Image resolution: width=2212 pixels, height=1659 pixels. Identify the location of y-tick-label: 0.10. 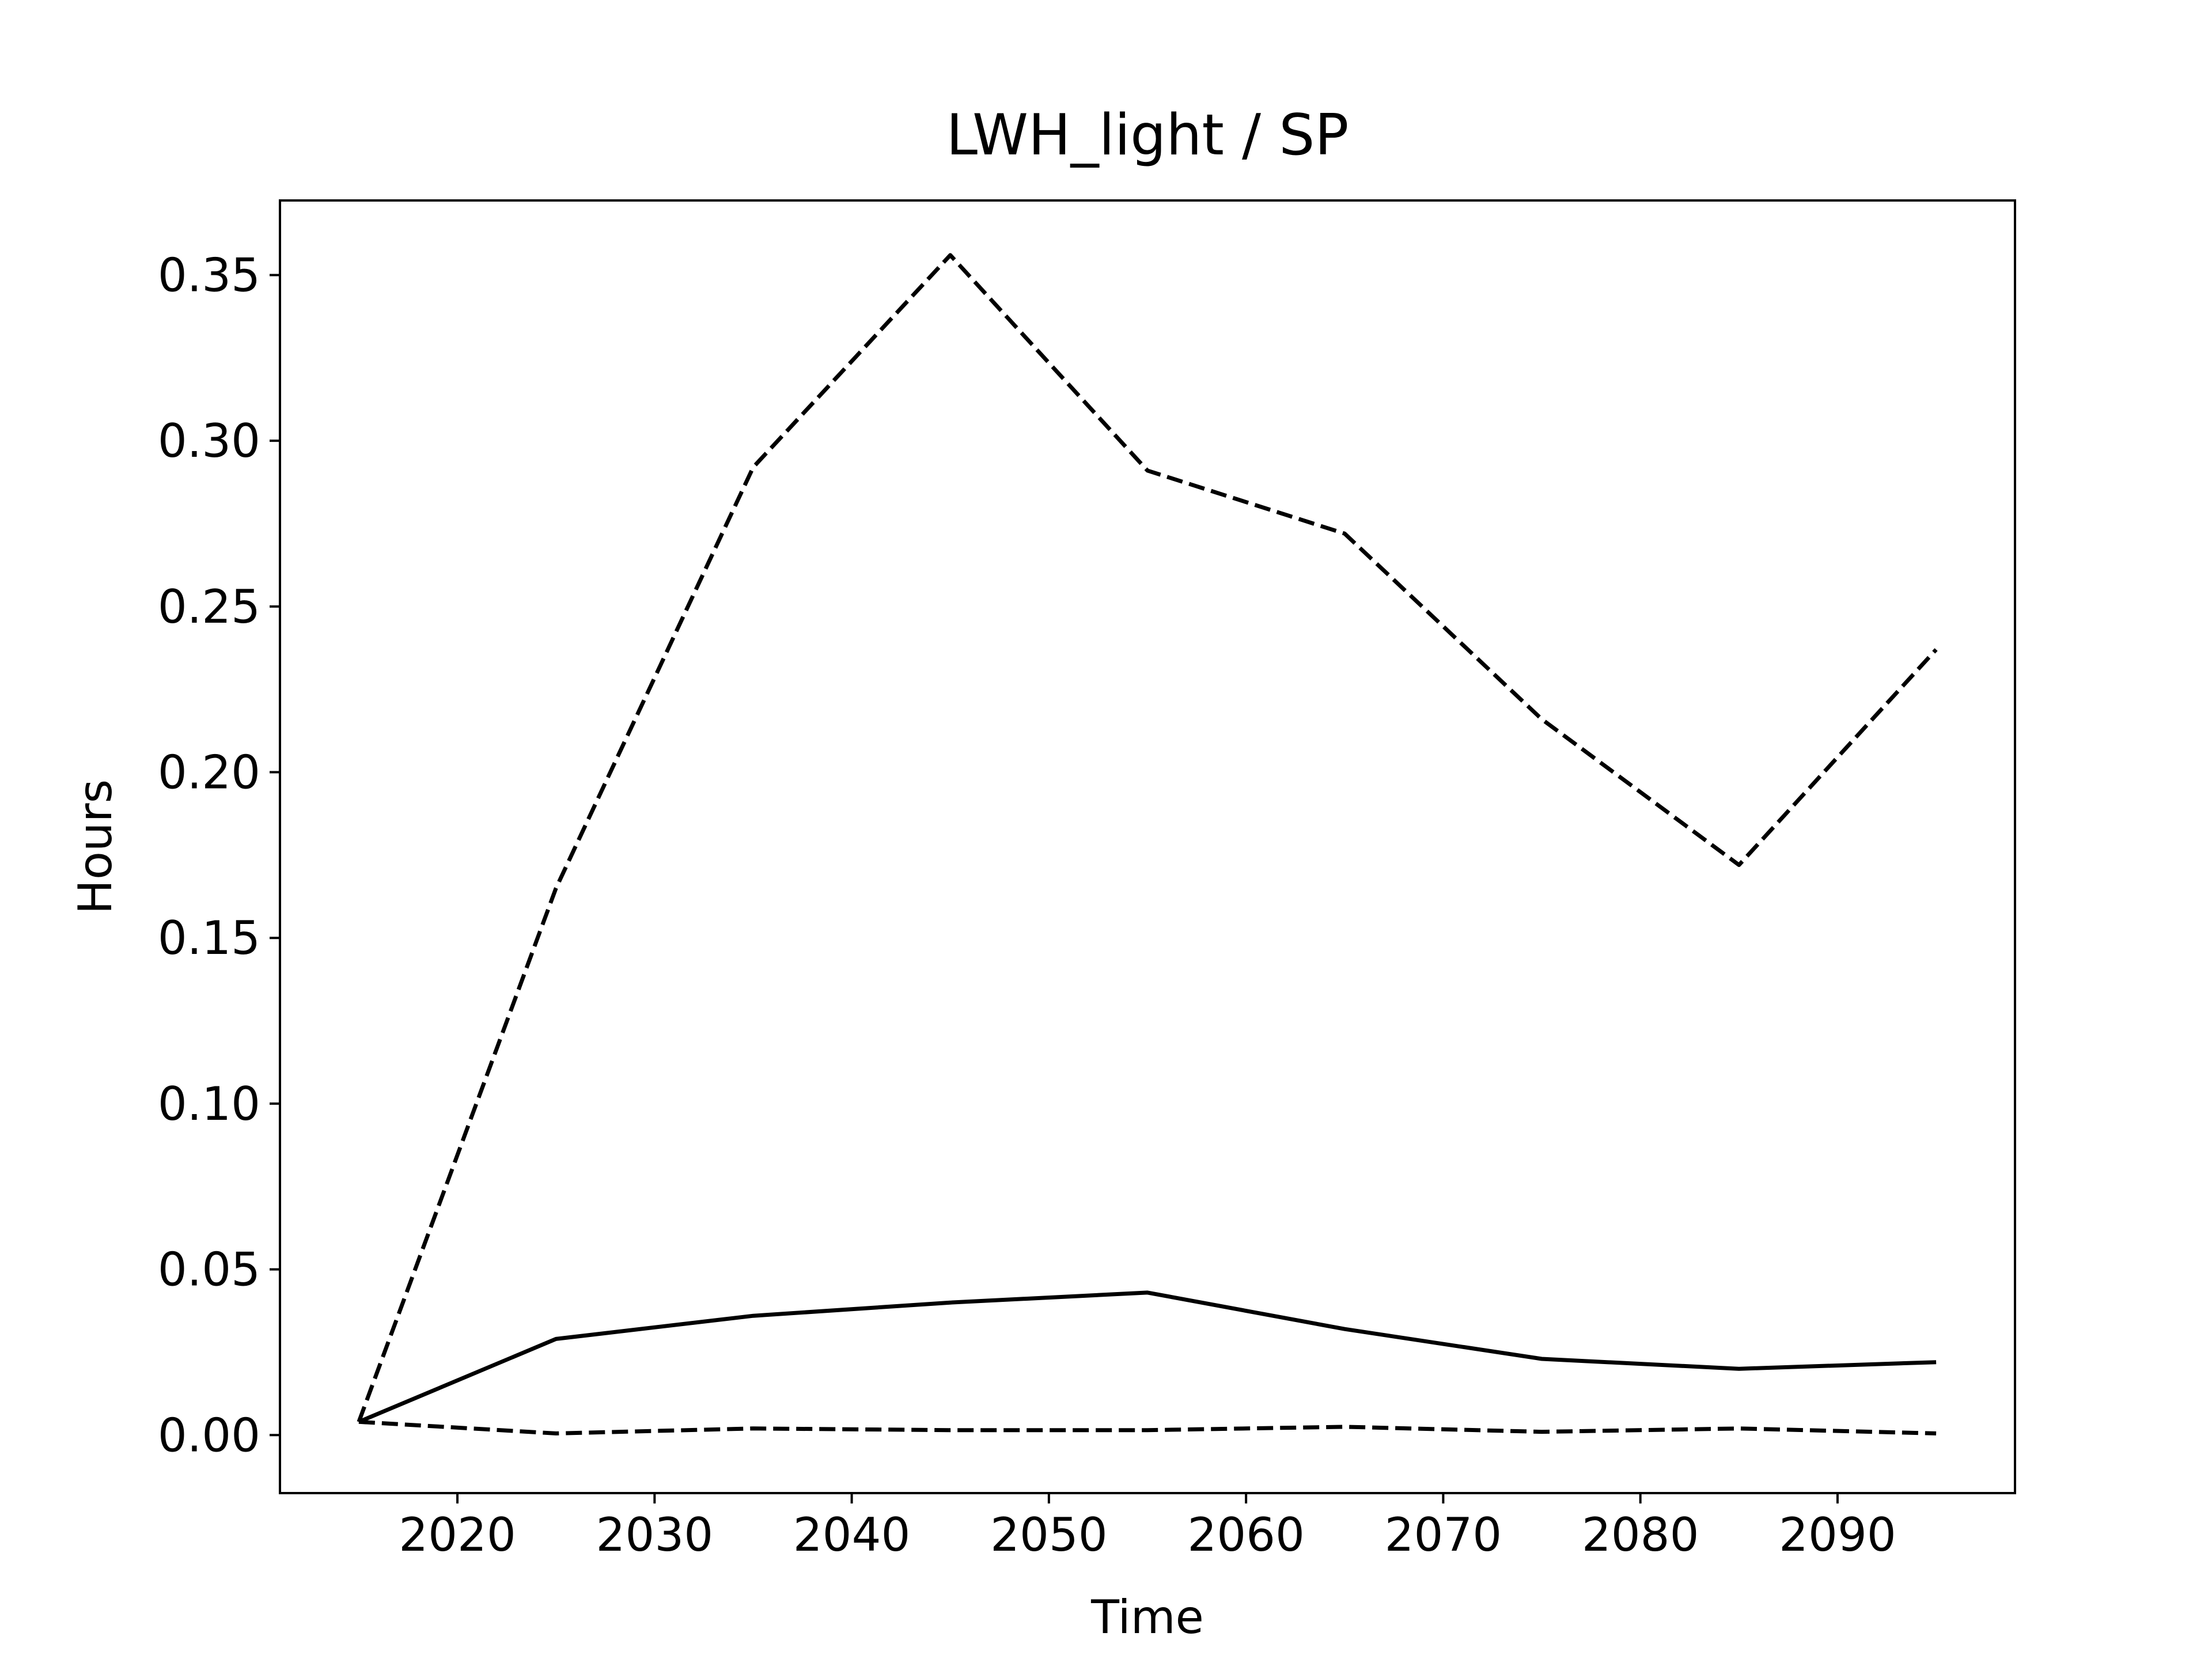
(209, 1104).